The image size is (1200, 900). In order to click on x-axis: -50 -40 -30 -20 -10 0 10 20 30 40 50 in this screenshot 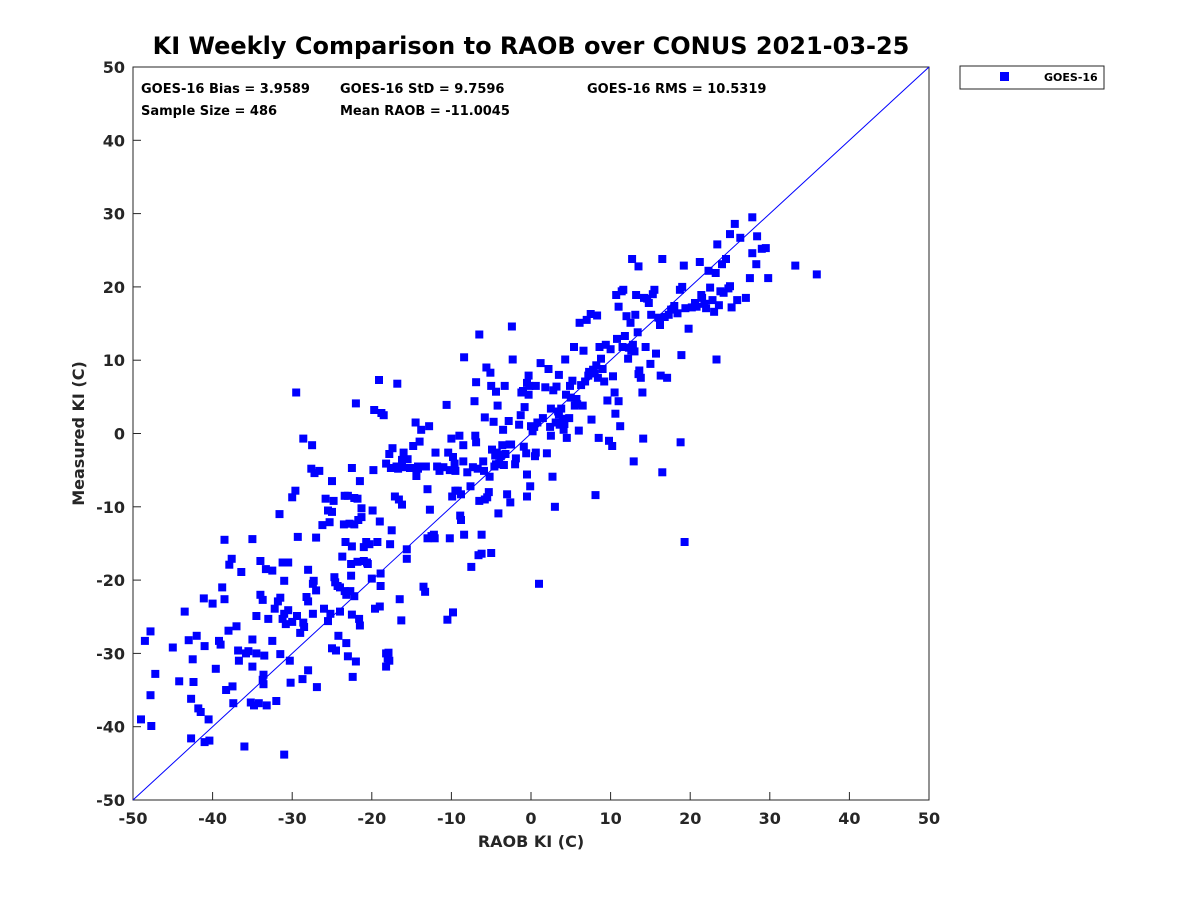, I will do `click(529, 810)`.